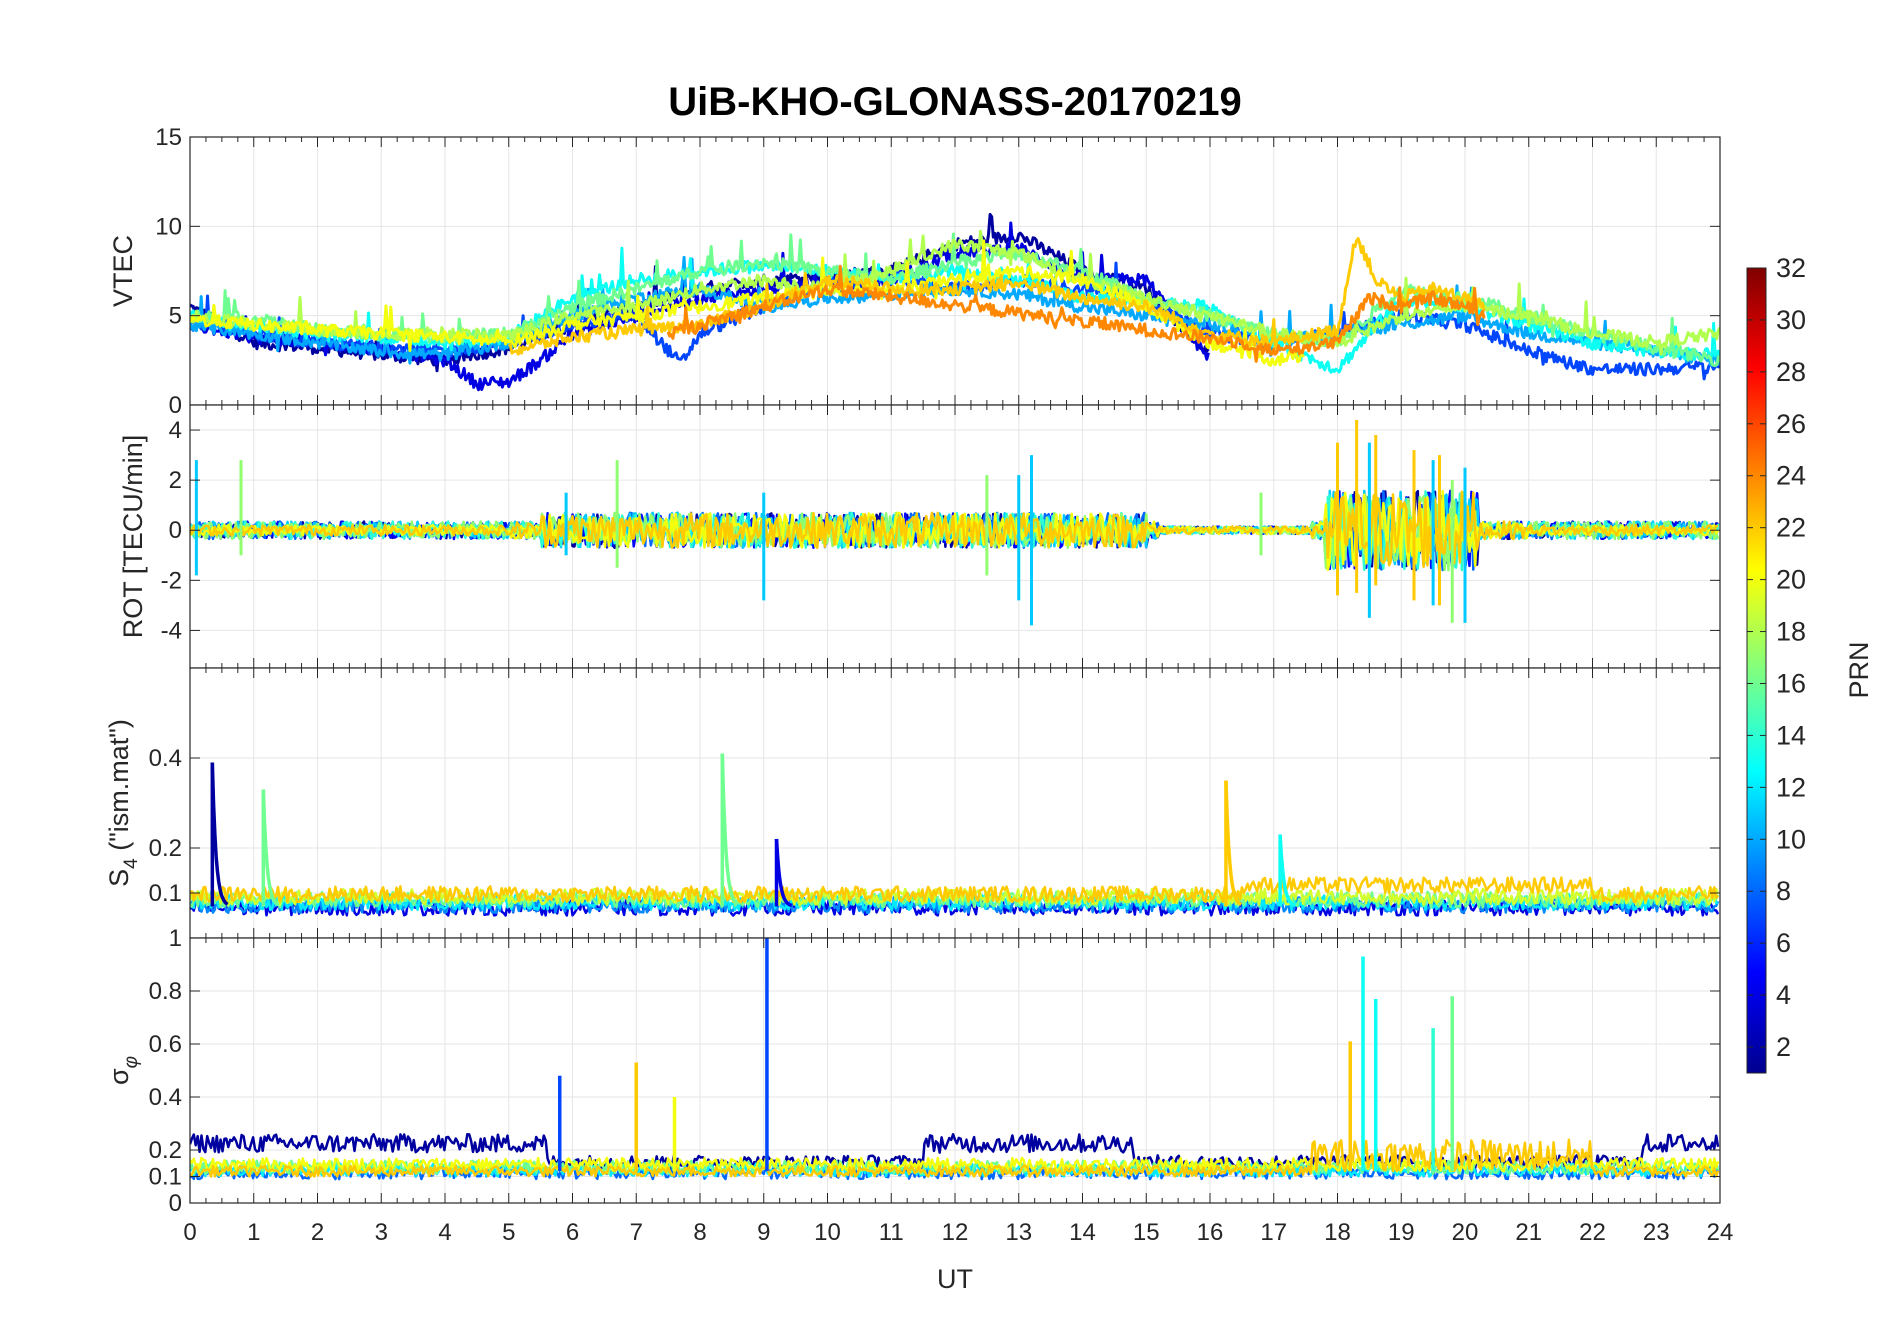 The height and width of the screenshot is (1330, 1902). What do you see at coordinates (175, 316) in the screenshot?
I see `y-tick-label: 5` at bounding box center [175, 316].